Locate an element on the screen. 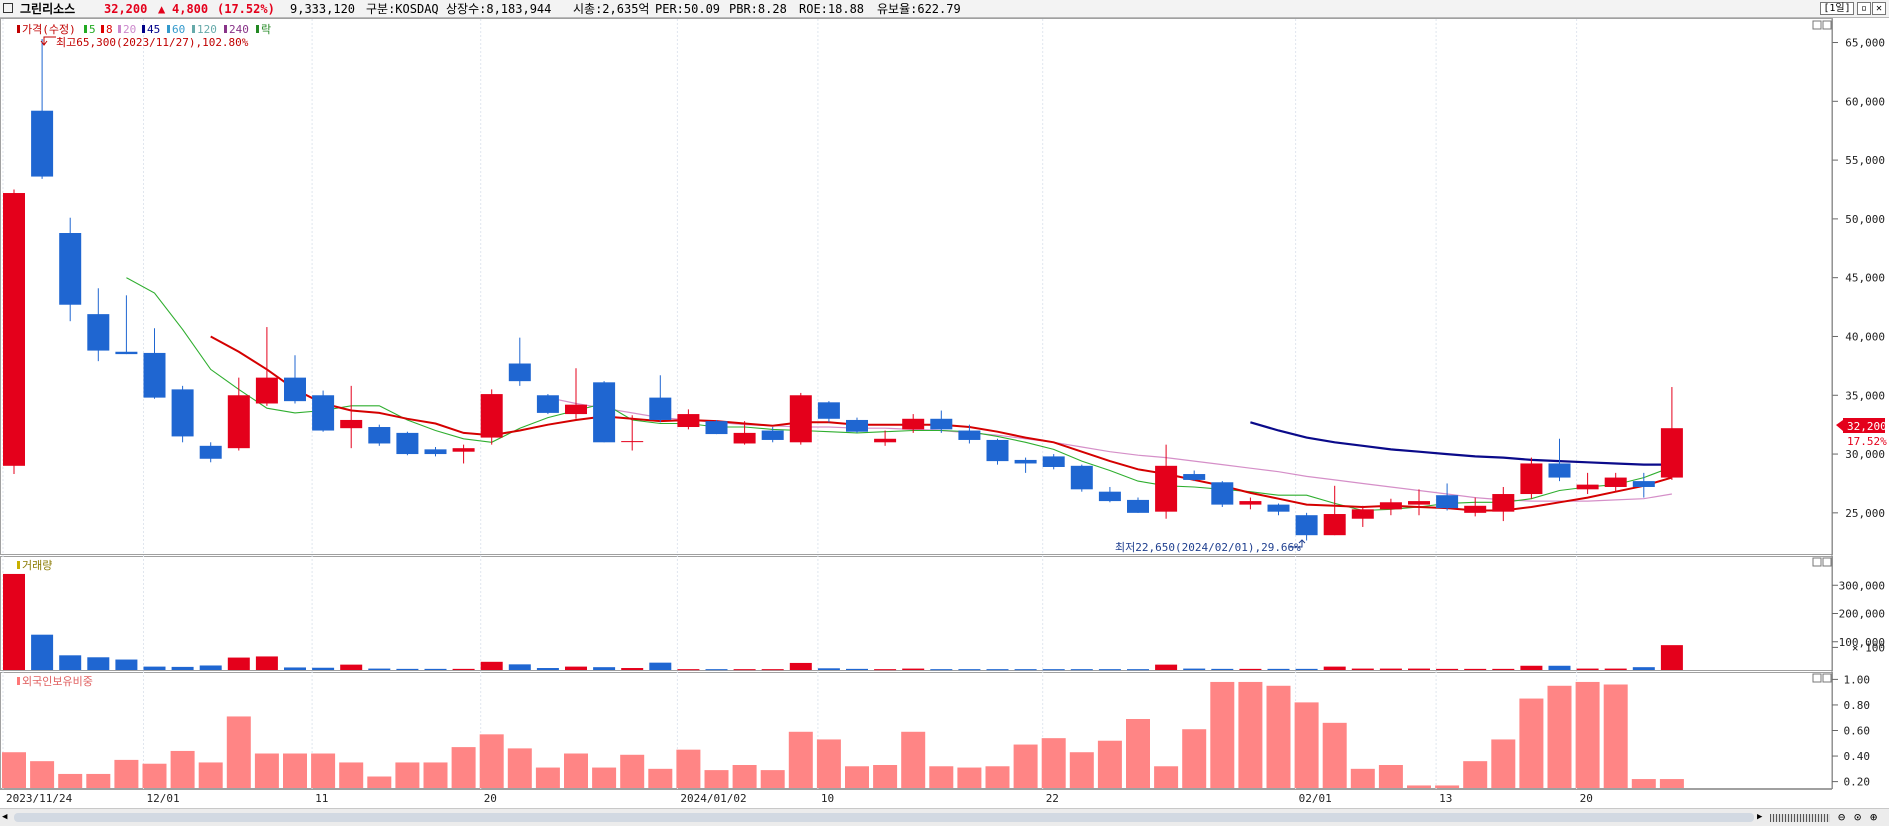 The height and width of the screenshot is (826, 1889). scroll-left-button: ◀ is located at coordinates (5, 817).